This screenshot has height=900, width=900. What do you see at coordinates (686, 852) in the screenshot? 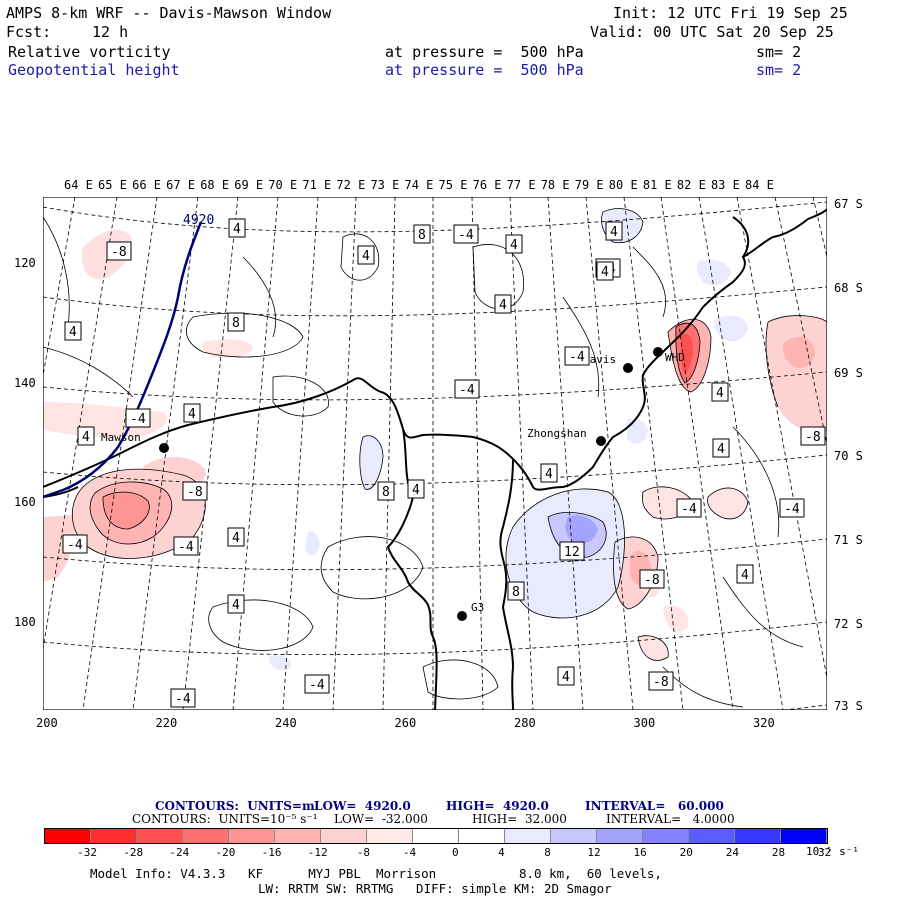
I see `colorbar-tick: 20` at bounding box center [686, 852].